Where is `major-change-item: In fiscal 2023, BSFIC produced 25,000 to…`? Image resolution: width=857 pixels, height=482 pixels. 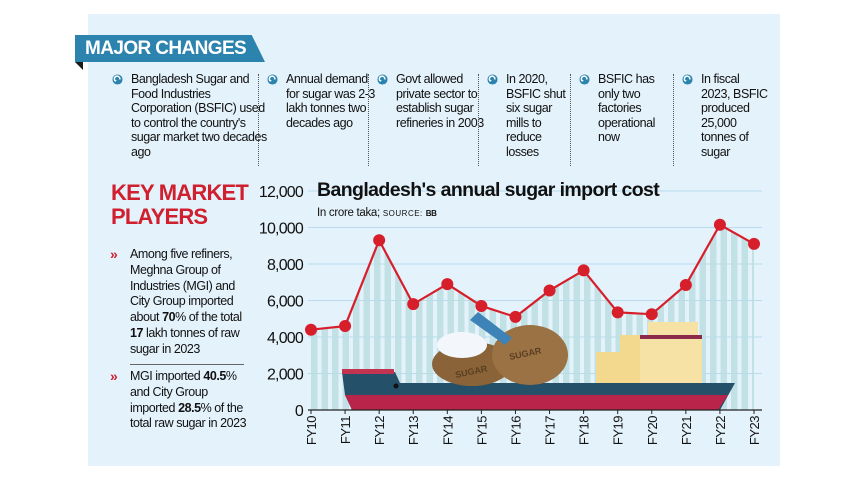 major-change-item: In fiscal 2023, BSFIC produced 25,000 to… is located at coordinates (726, 116).